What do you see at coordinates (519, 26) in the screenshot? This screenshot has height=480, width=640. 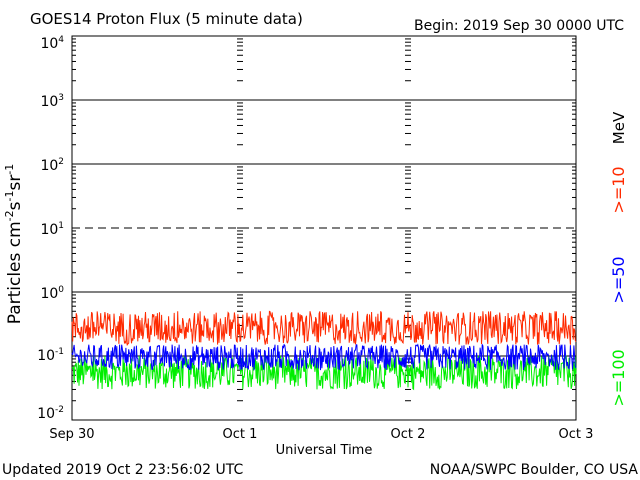 I see `begin-time: Begin: 2019 Sep 30 0000 UTC` at bounding box center [519, 26].